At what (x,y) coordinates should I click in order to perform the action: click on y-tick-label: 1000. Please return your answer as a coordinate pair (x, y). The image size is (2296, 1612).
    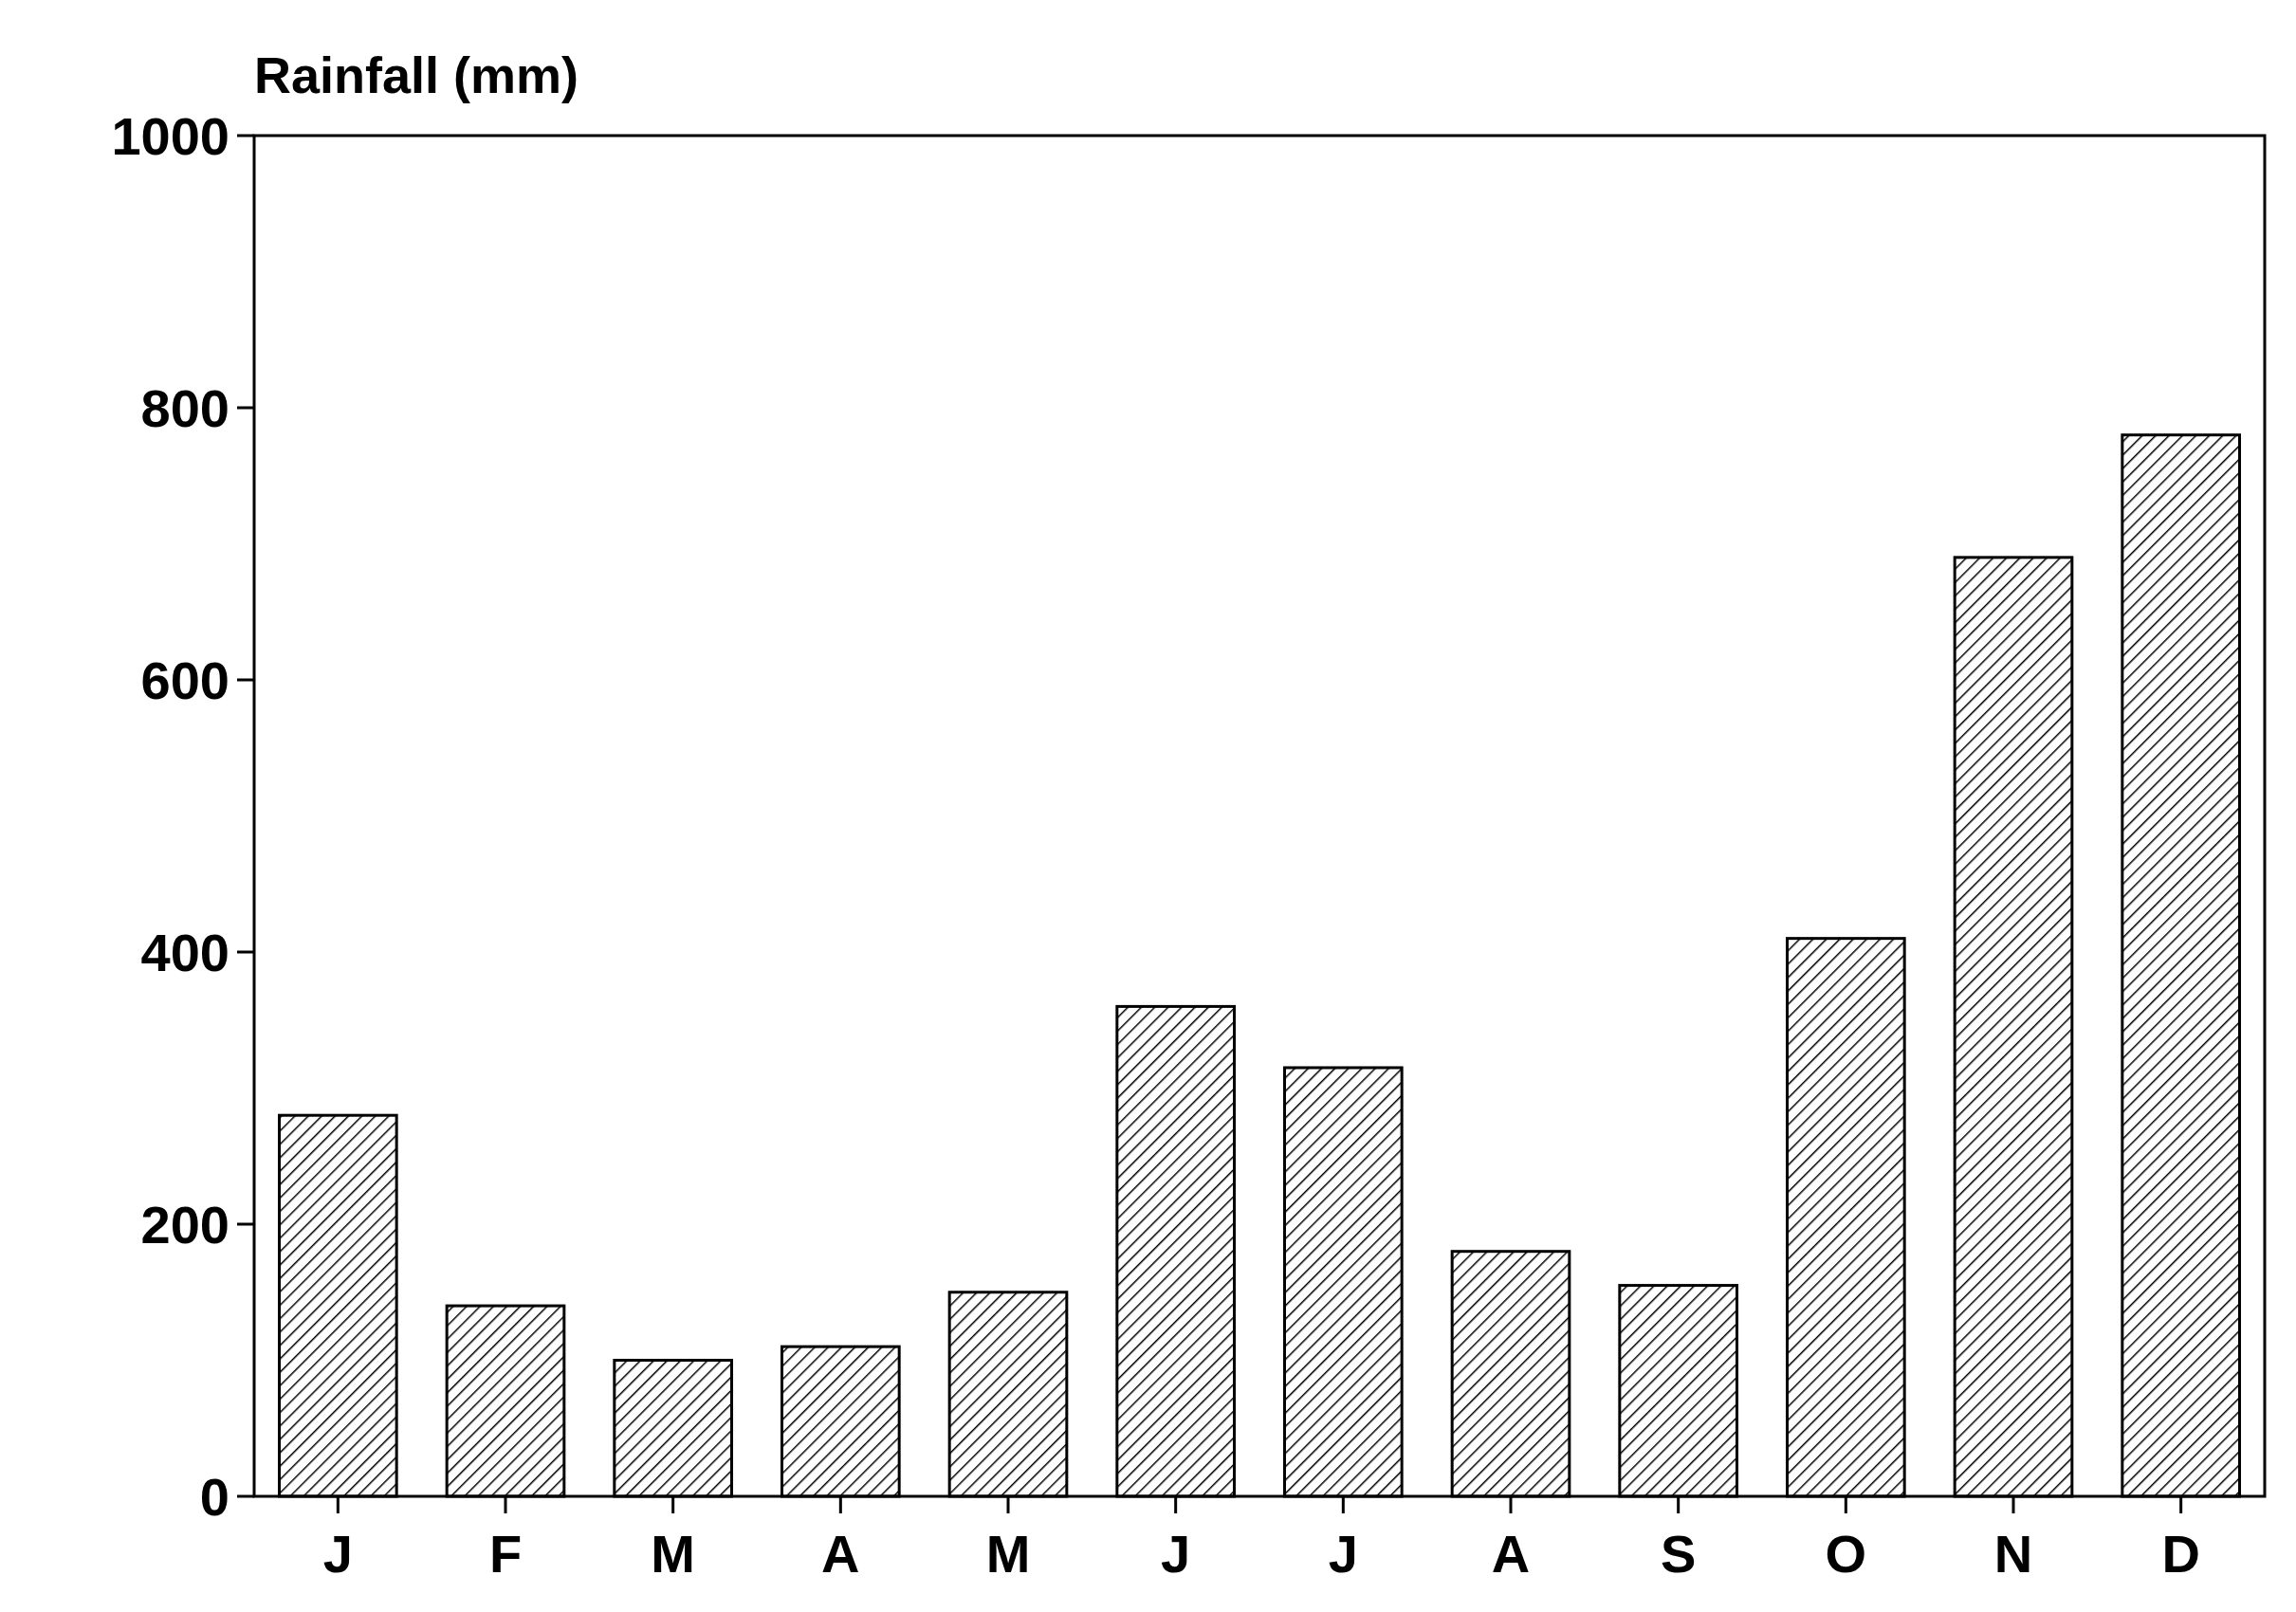
    Looking at the image, I should click on (170, 136).